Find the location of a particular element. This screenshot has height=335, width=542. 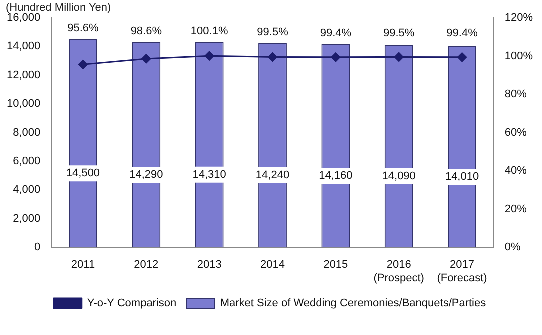

x-tick-label: 2017 (Forecast) is located at coordinates (462, 271).